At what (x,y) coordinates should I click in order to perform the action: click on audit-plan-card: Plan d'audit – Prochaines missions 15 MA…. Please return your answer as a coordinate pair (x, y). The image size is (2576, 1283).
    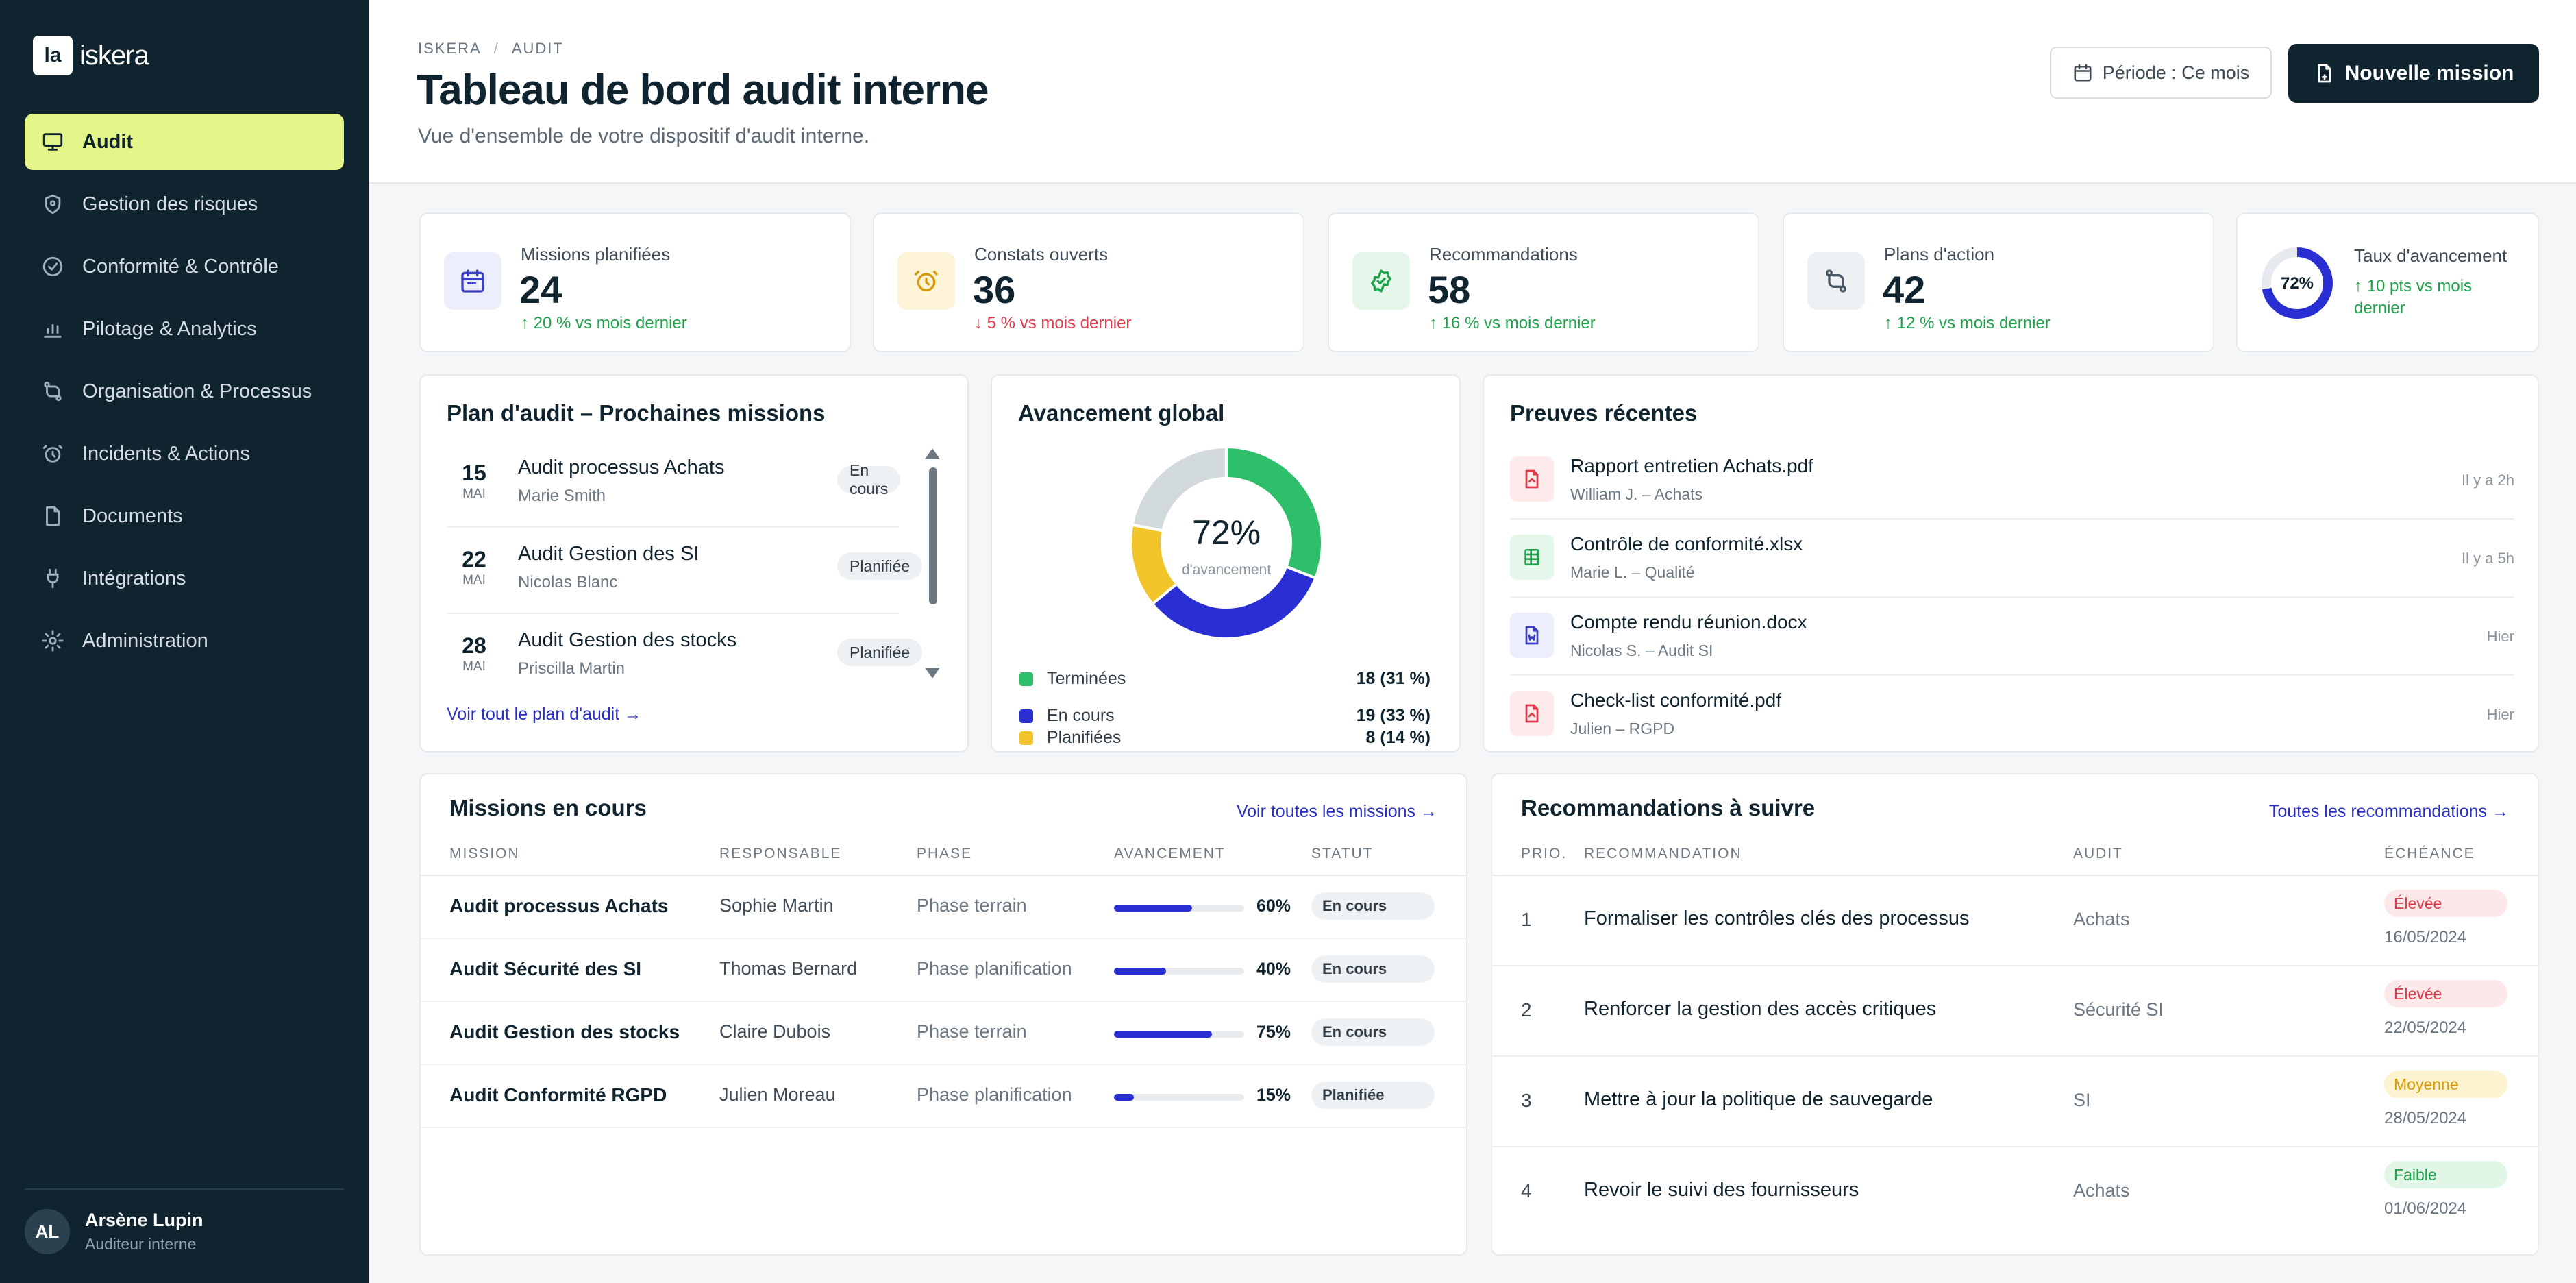
    Looking at the image, I should click on (694, 563).